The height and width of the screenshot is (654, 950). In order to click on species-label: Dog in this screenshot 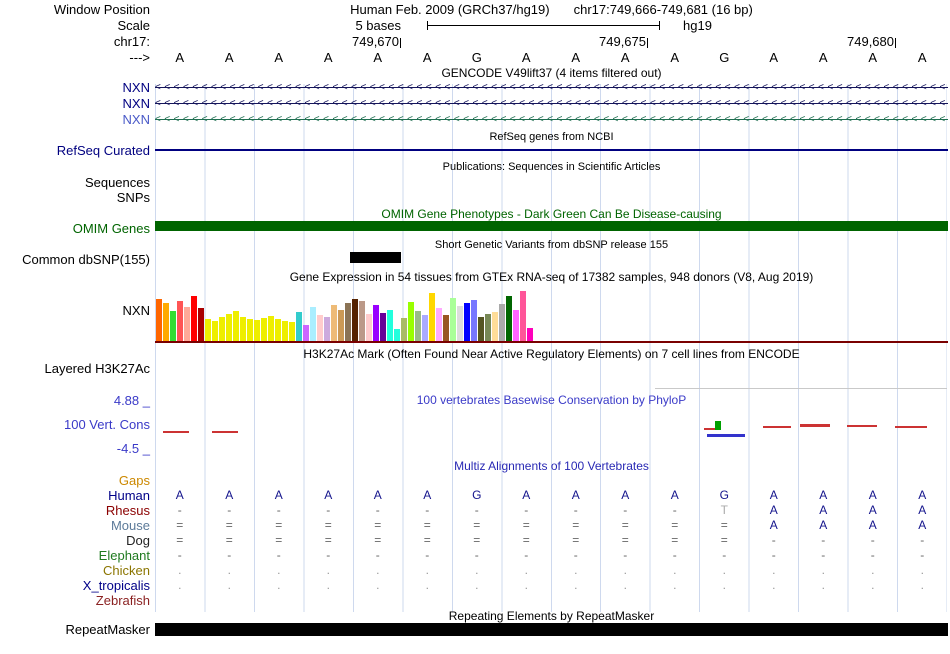, I will do `click(138, 540)`.